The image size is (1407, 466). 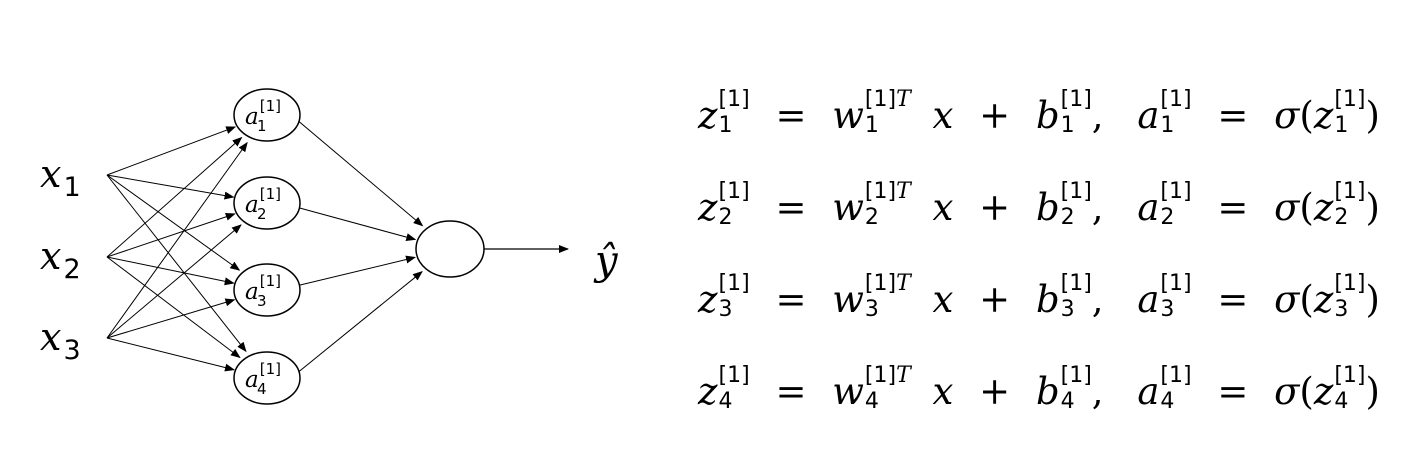 I want to click on edge-a2-output, so click(x=356, y=224).